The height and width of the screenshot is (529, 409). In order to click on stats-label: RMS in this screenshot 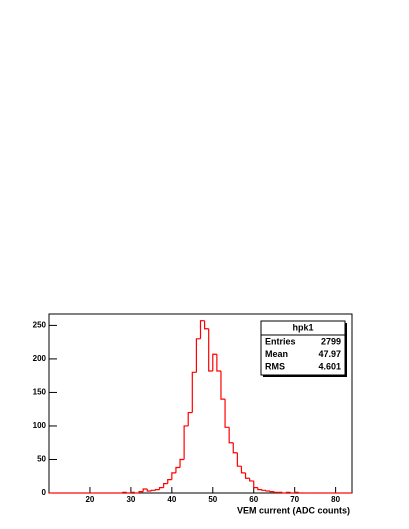, I will do `click(275, 366)`.